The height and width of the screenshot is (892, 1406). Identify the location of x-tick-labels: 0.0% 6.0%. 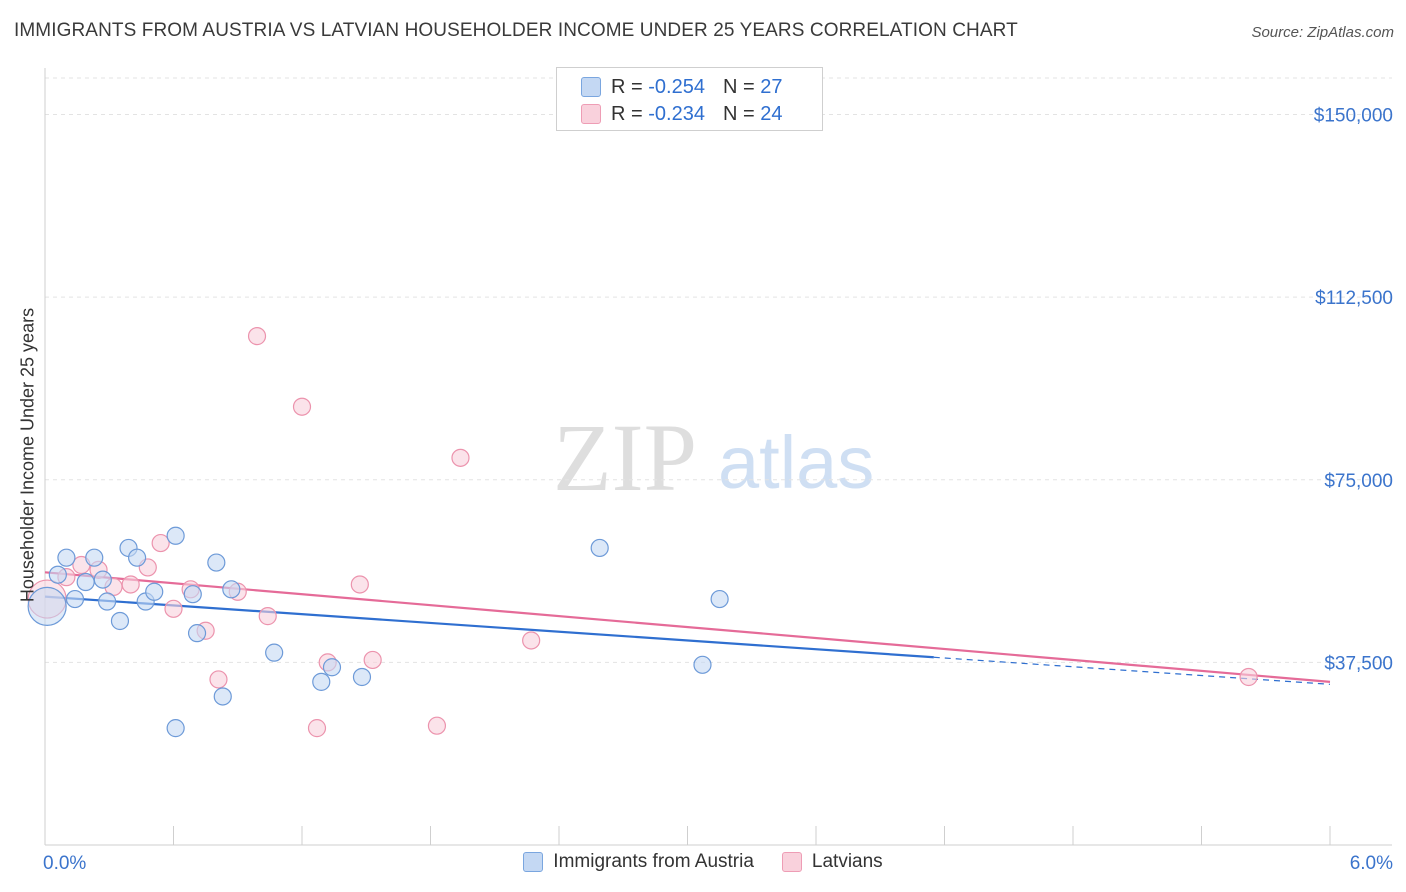
(718, 863).